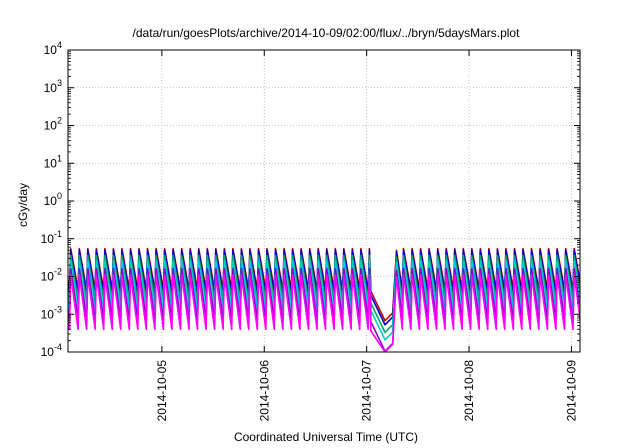 The width and height of the screenshot is (640, 448). Describe the element at coordinates (51, 312) in the screenshot. I see `y-tick-label: 10⁻³` at that location.